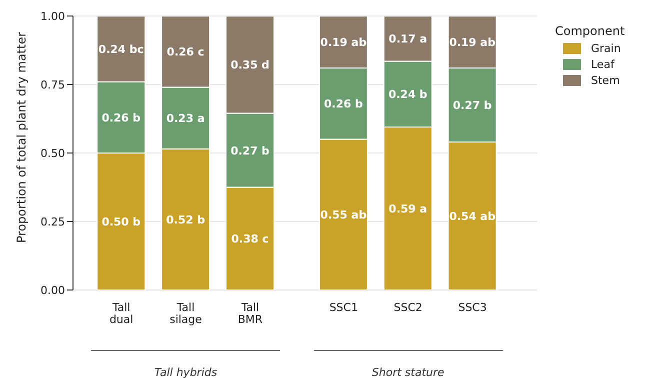 The width and height of the screenshot is (645, 378). Describe the element at coordinates (408, 307) in the screenshot. I see `x-tick-label: SSC2` at that location.